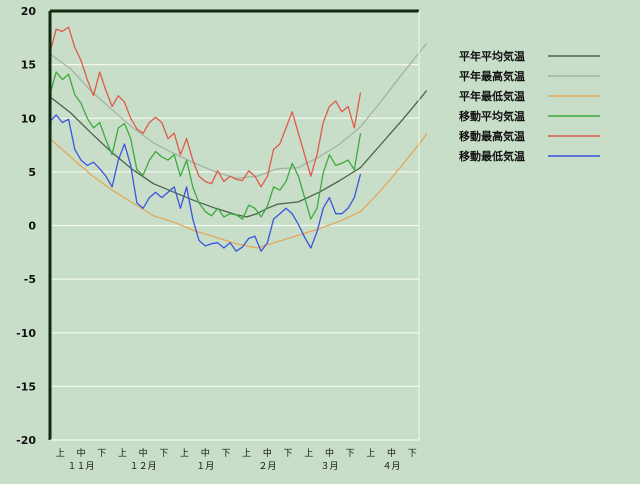 This screenshot has height=484, width=640. Describe the element at coordinates (28, 65) in the screenshot. I see `y-tick-label: 15` at that location.